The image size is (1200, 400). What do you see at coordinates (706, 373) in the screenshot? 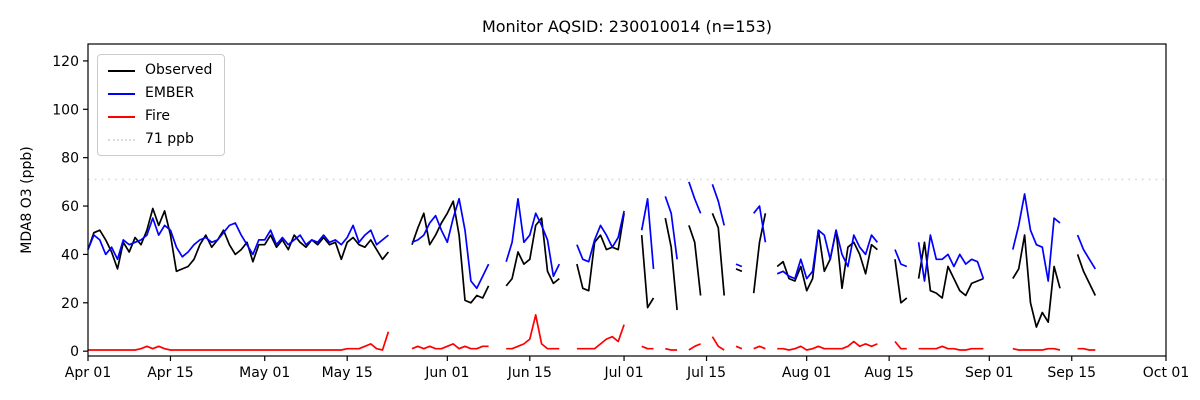
I see `x-tick-label: Jul 15` at bounding box center [706, 373].